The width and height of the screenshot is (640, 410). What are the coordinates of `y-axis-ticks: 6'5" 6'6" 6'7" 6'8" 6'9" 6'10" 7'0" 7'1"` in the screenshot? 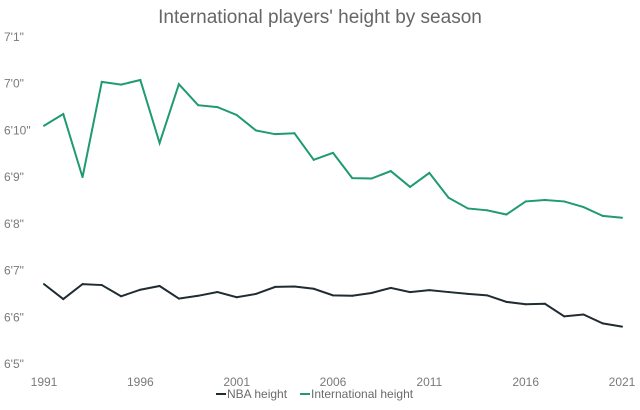 It's located at (17, 200).